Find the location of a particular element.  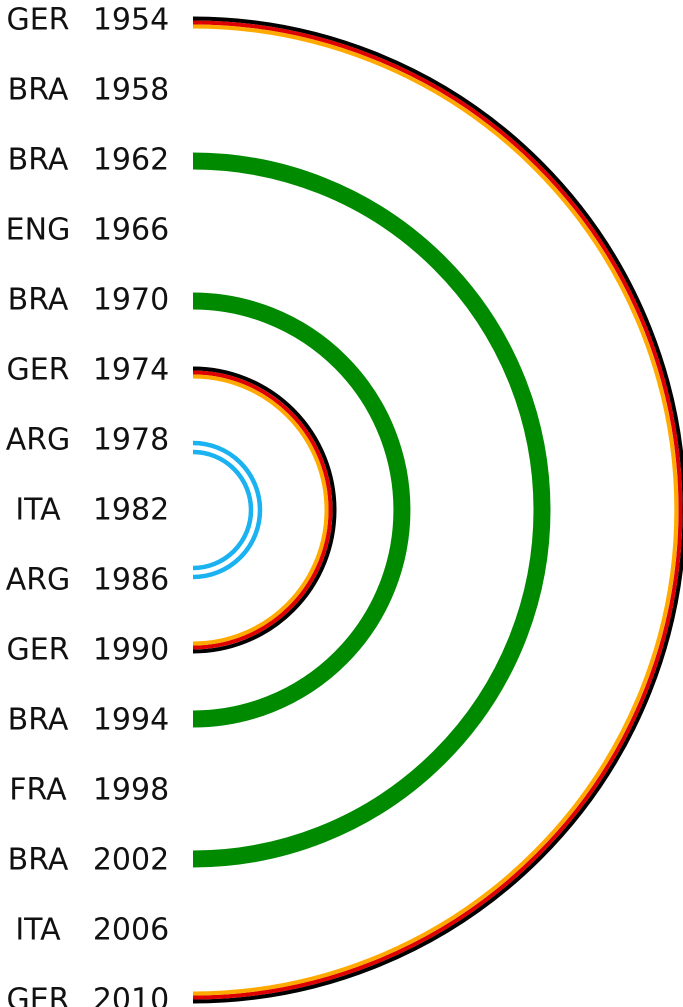

arc-brazil is located at coordinates (301, 510).